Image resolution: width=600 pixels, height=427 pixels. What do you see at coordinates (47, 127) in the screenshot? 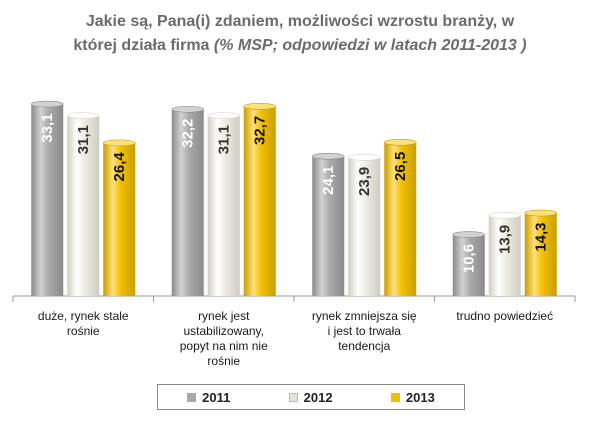
I see `data-label-2011-0: 33,1` at bounding box center [47, 127].